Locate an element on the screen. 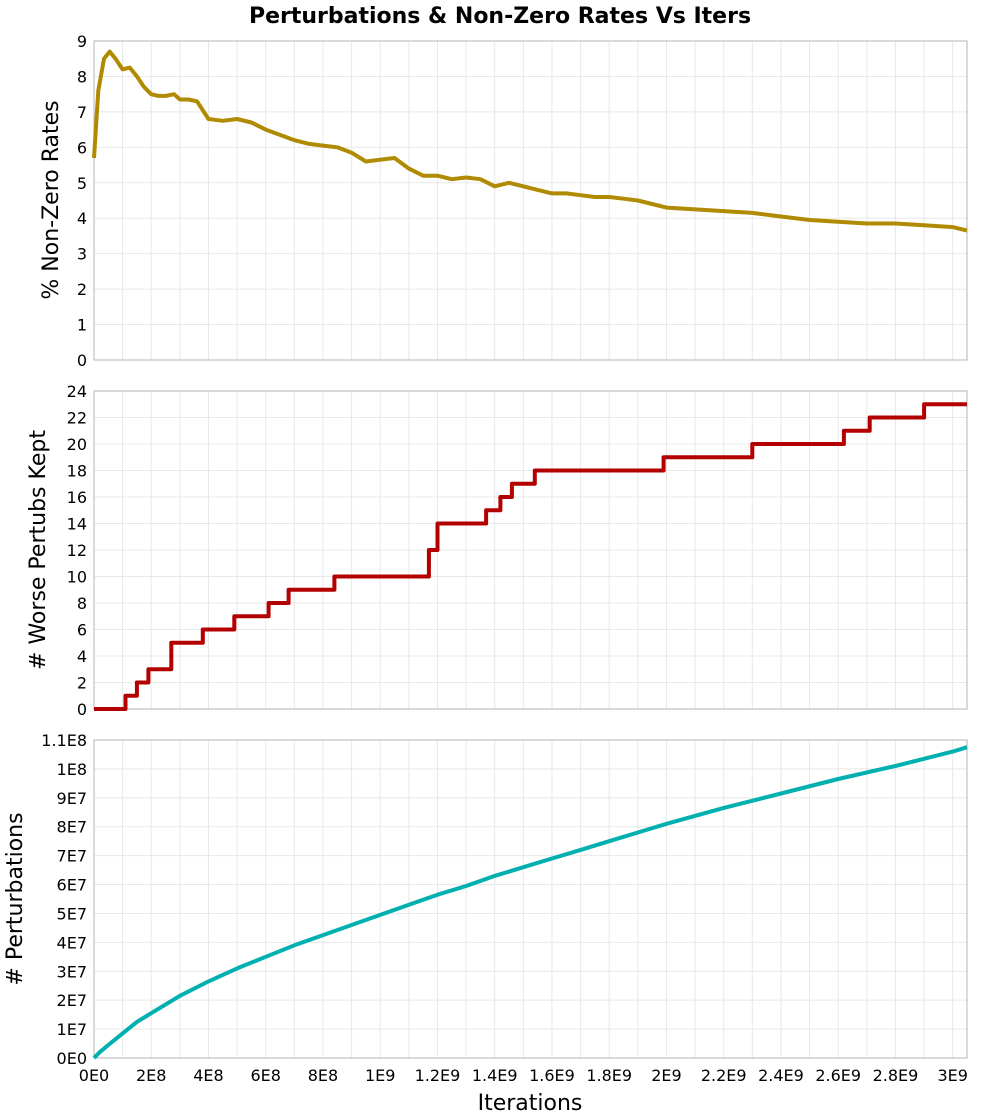  x-axis-label: Iterations is located at coordinates (530, 1103).